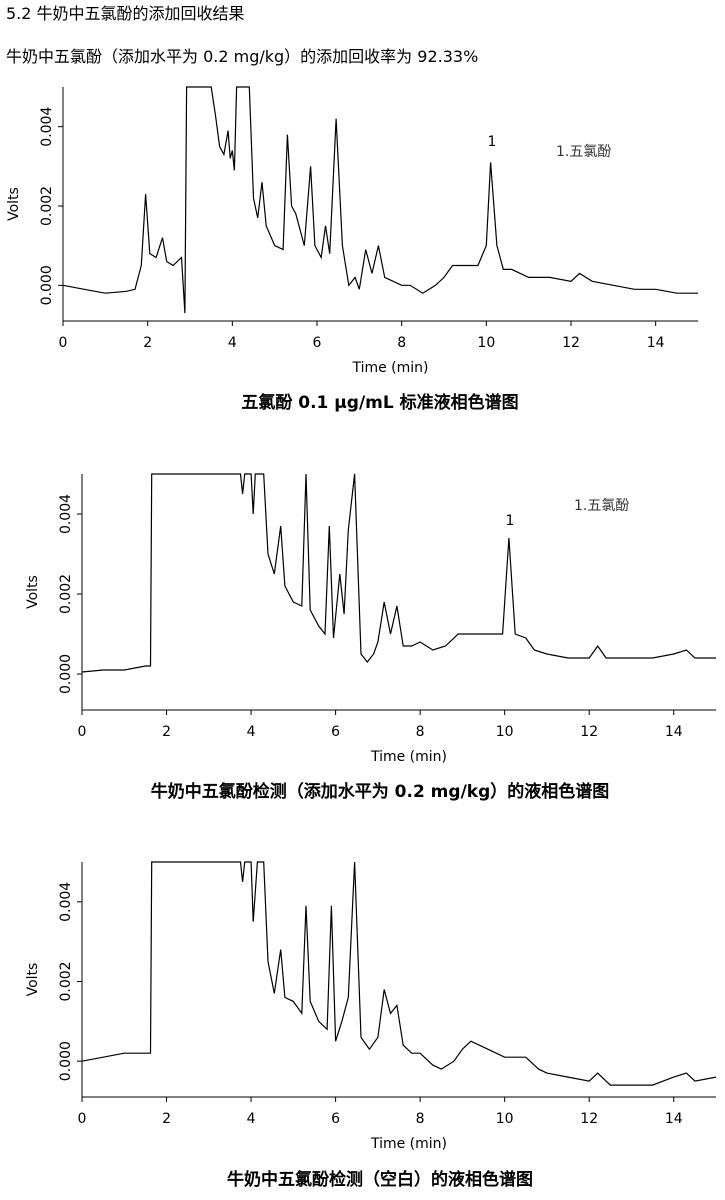  Describe the element at coordinates (380, 1179) in the screenshot. I see `caption: 牛奶中五氯酚检测（空白）的液相色谱图` at that location.